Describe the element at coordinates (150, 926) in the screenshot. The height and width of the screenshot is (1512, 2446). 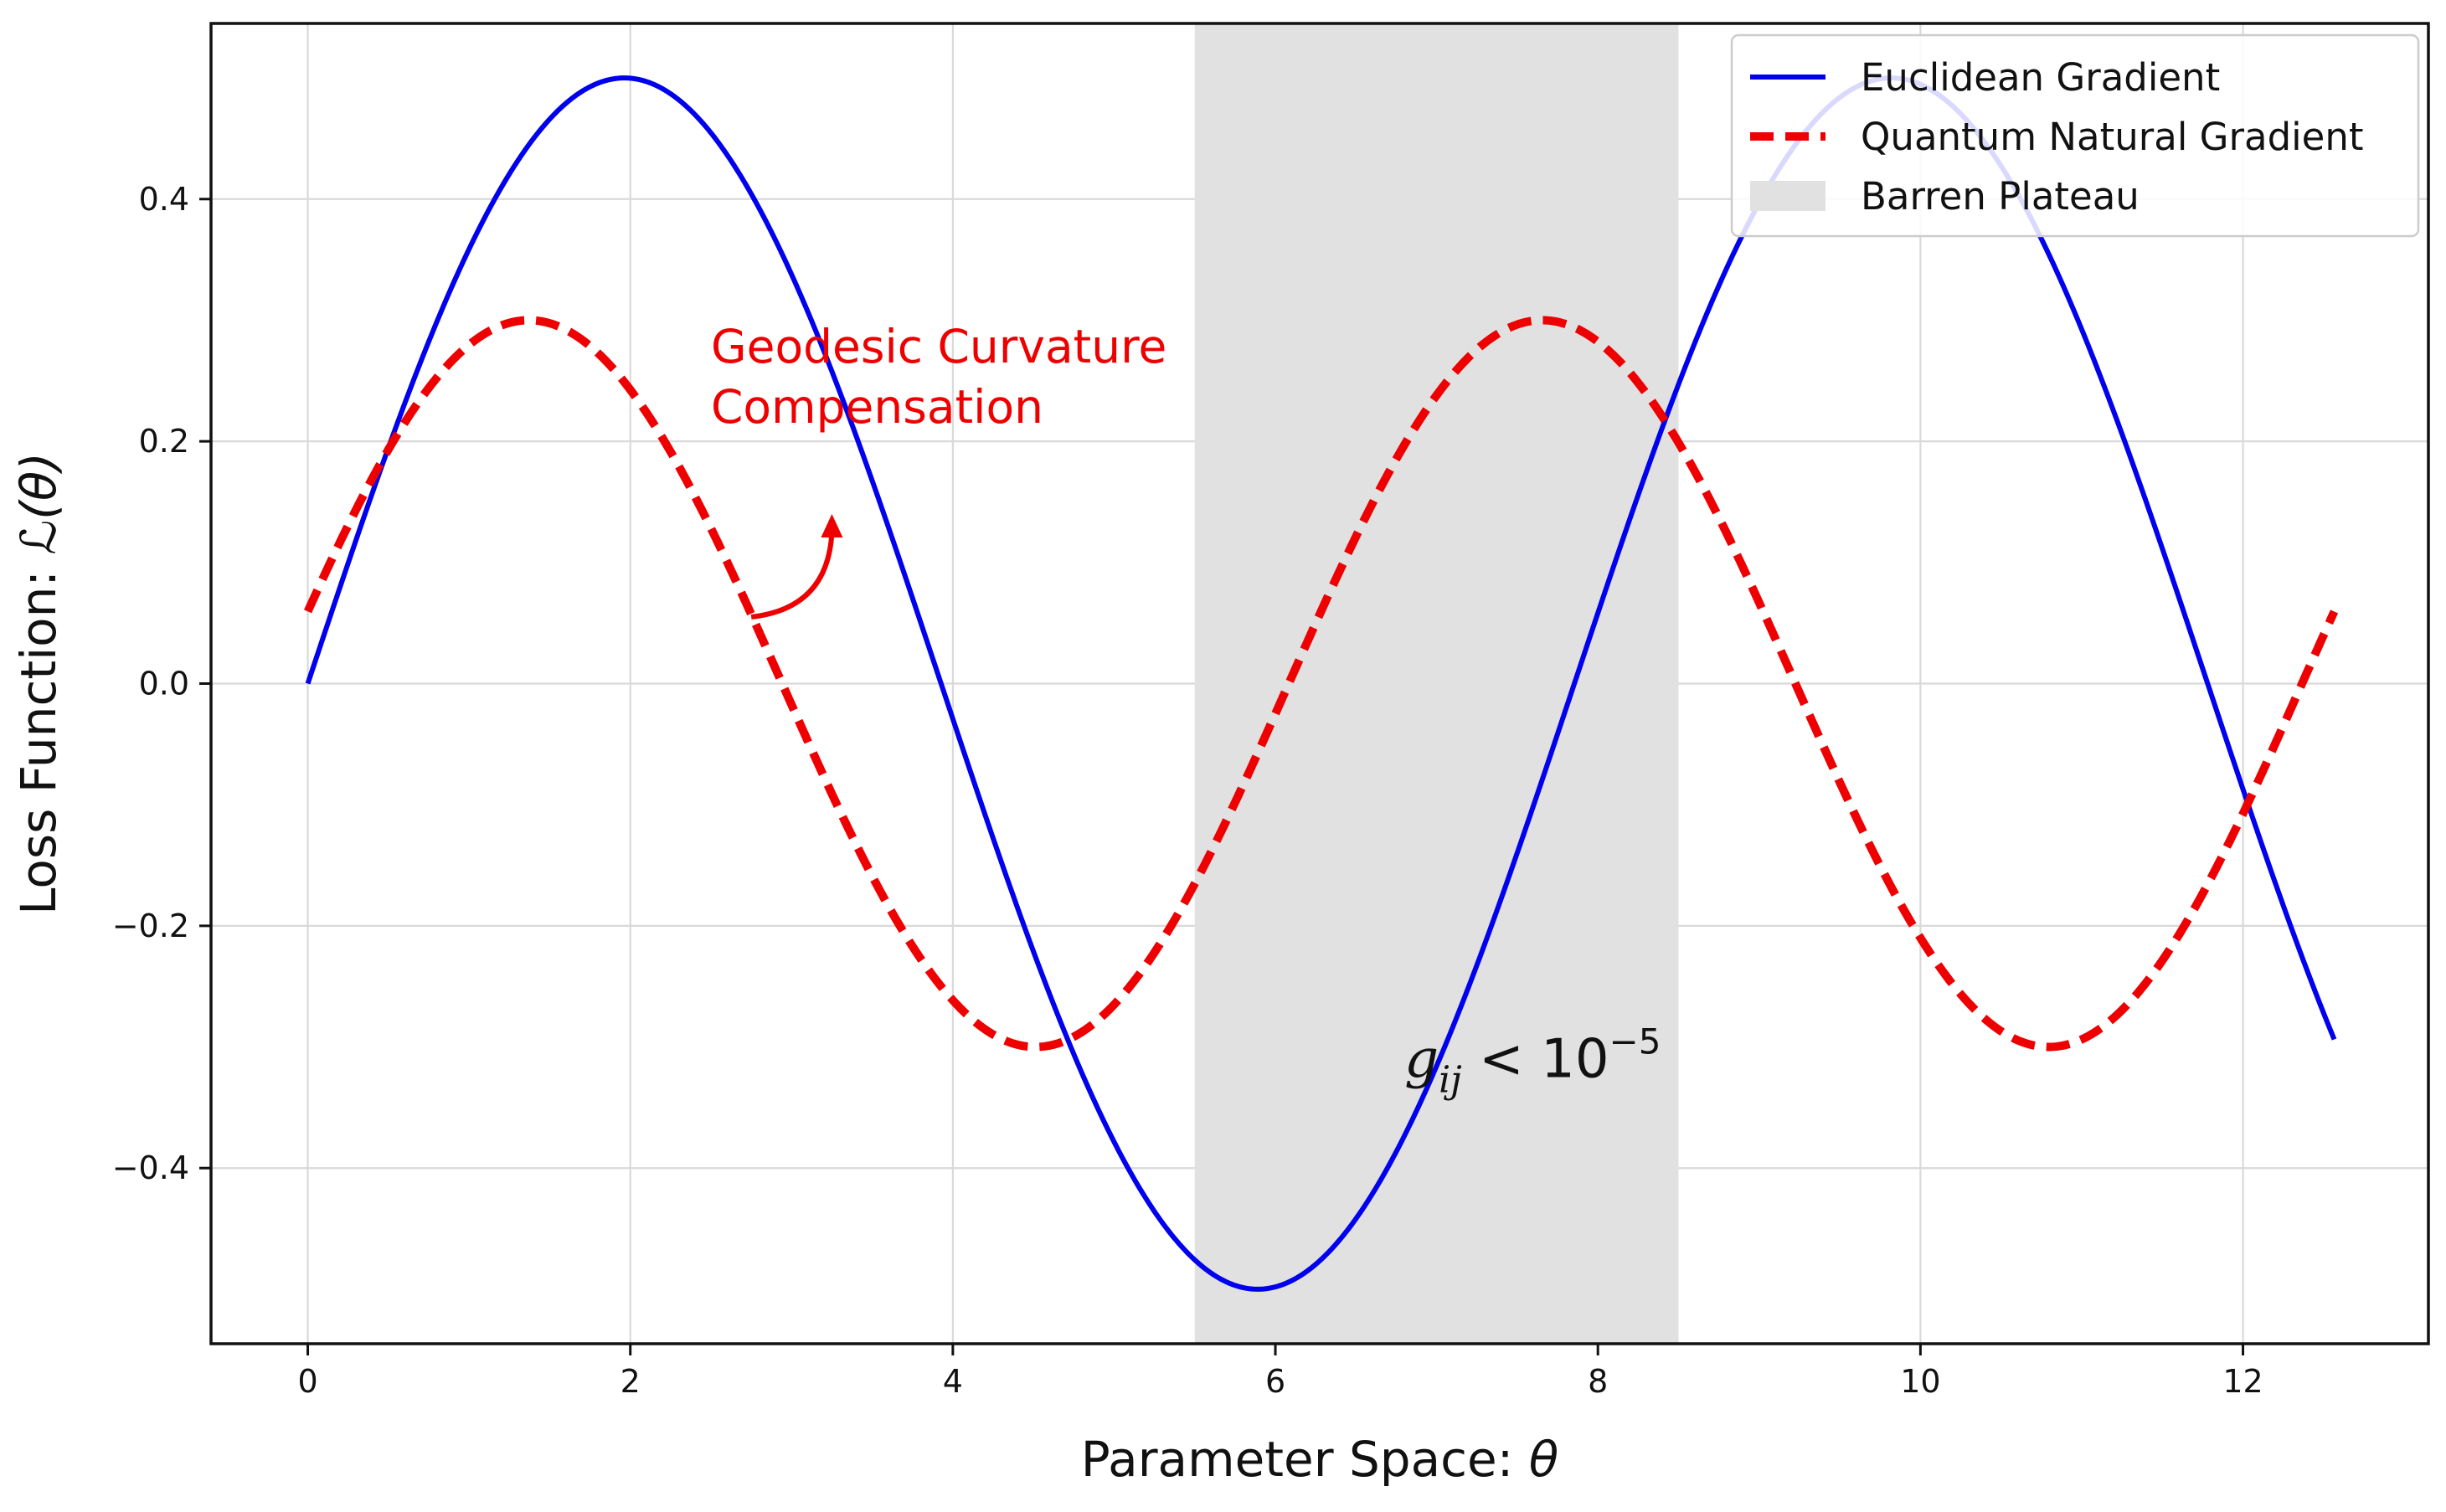
I see `y-tick-label: −0.2` at that location.